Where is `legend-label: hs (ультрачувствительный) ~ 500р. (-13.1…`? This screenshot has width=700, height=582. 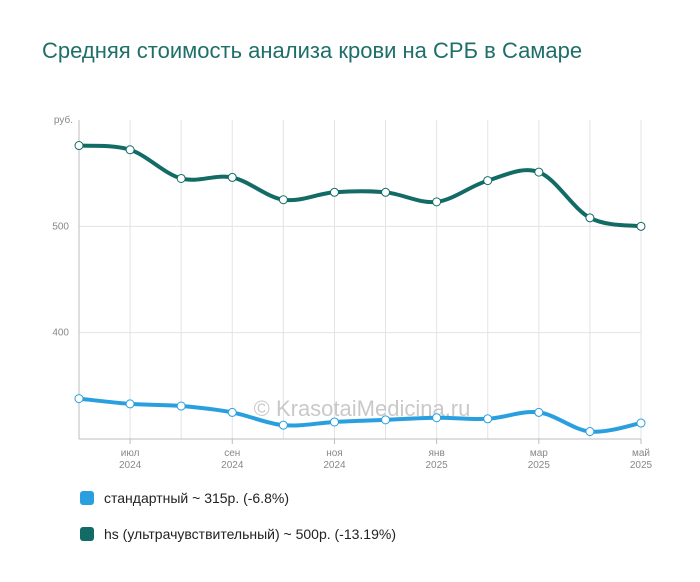
legend-label: hs (ультрачувствительный) ~ 500р. (-13.1… is located at coordinates (250, 534).